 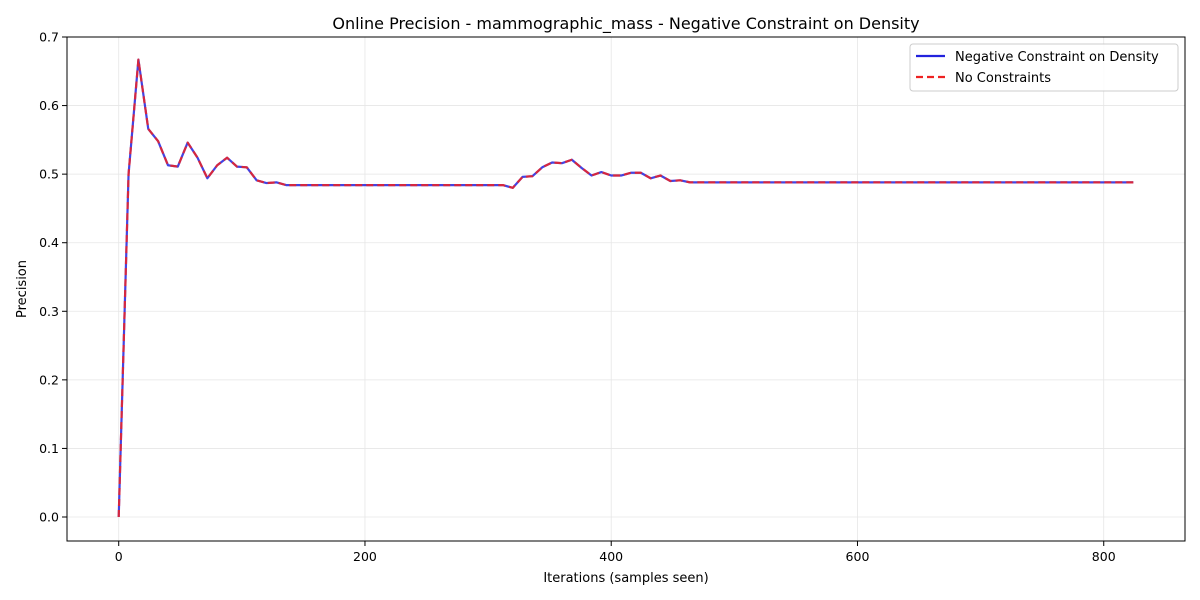 What do you see at coordinates (49, 174) in the screenshot?
I see `y-tick-label: 0.5` at bounding box center [49, 174].